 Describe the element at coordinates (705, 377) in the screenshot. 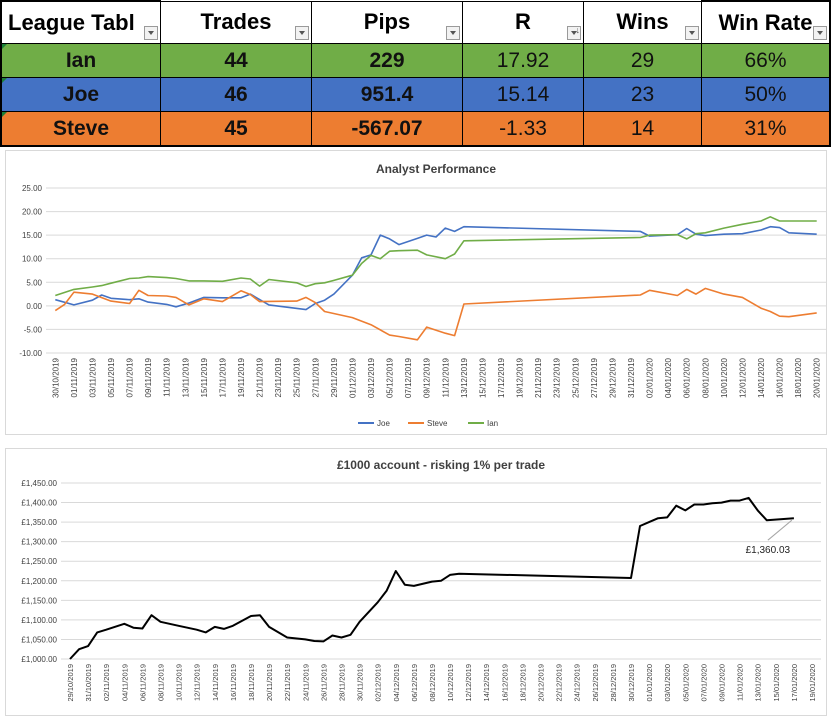

I see `x-tick-label: 08/01/2020` at that location.